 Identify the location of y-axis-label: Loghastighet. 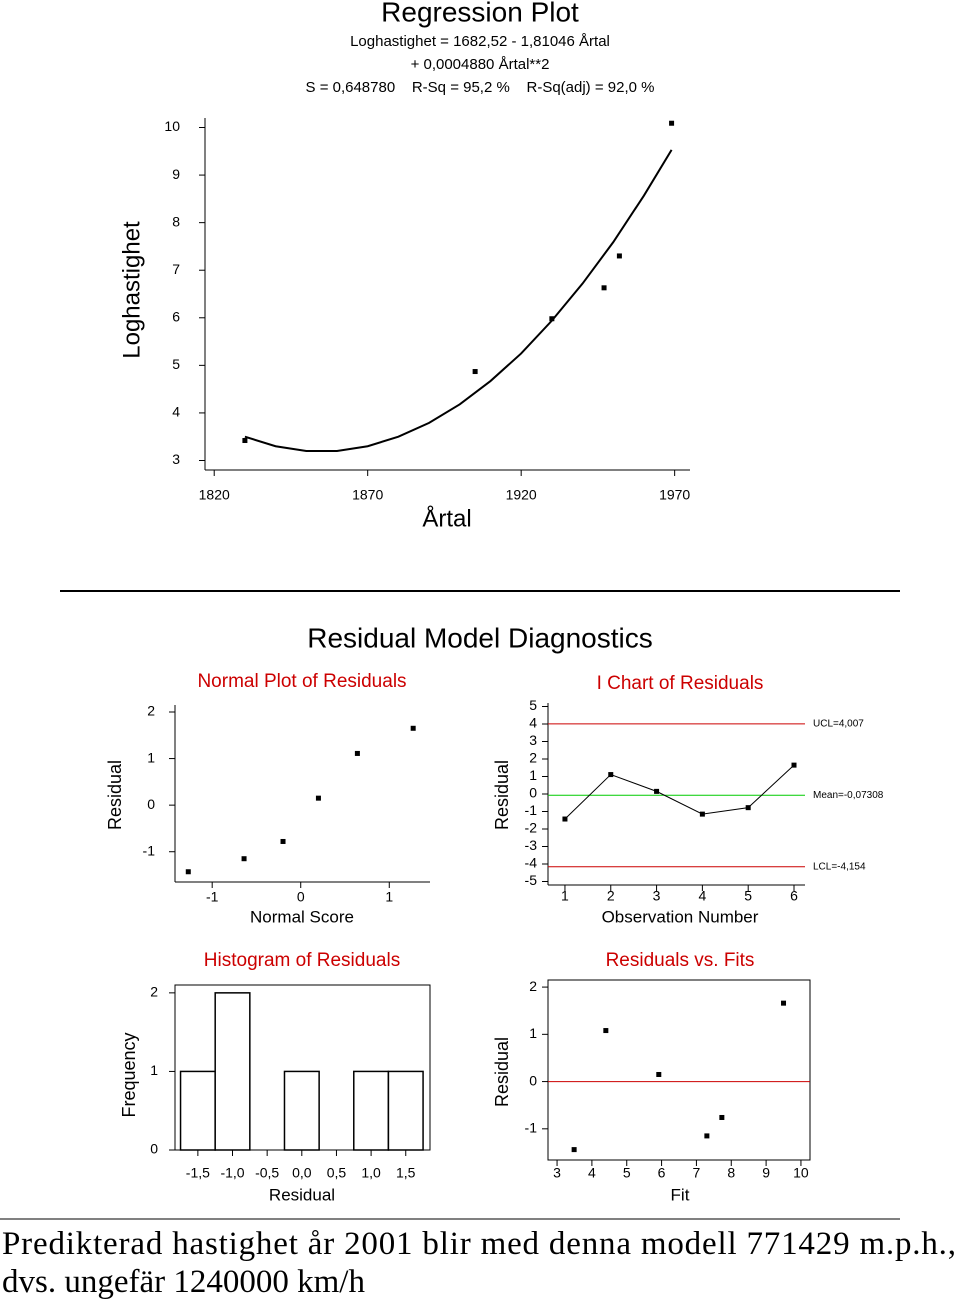
(131, 290).